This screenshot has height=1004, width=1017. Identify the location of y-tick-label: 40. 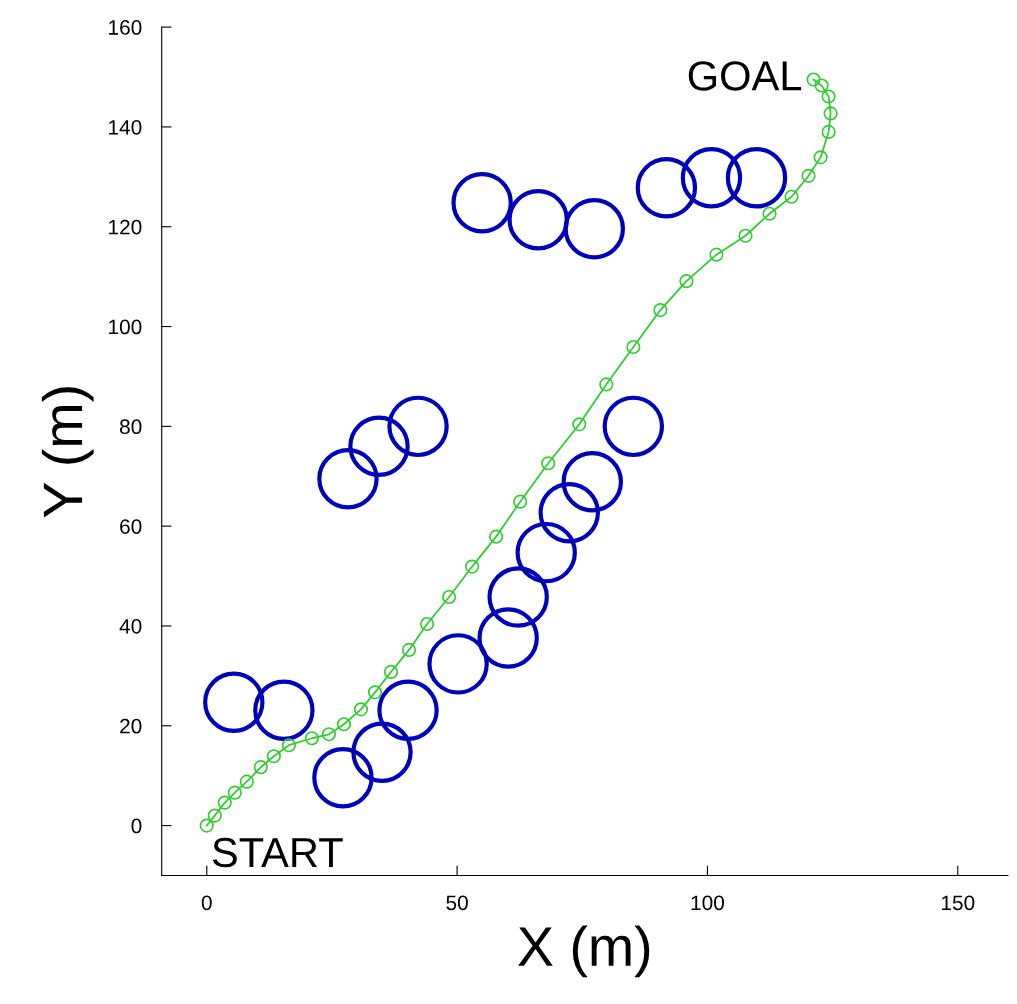
(130, 626).